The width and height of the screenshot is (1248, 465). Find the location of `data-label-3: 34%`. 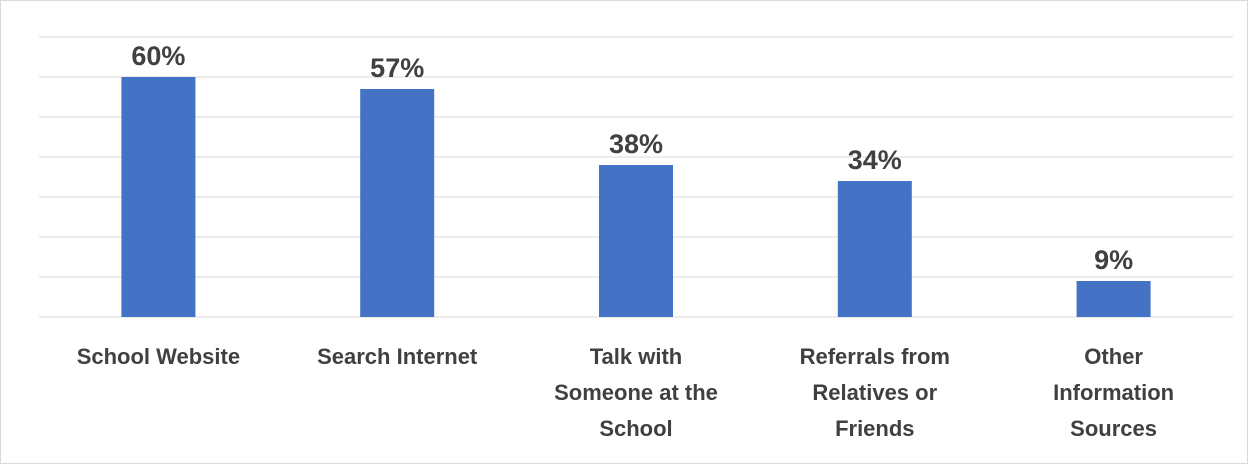

data-label-3: 34% is located at coordinates (875, 160).